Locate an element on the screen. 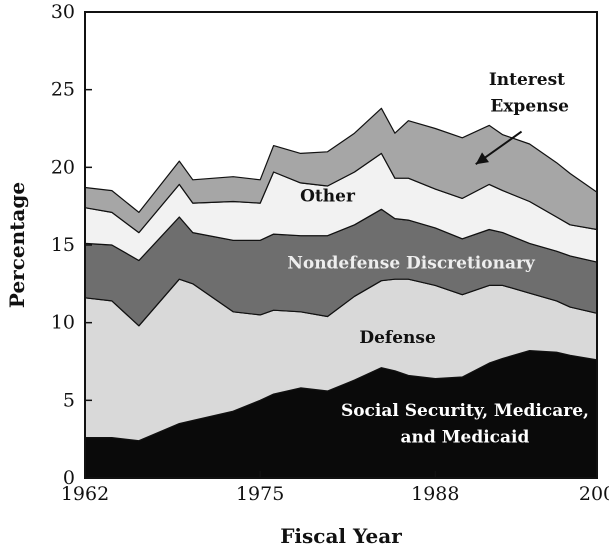 This screenshot has width=609, height=554. x-tick-label: 1962 is located at coordinates (85, 494).